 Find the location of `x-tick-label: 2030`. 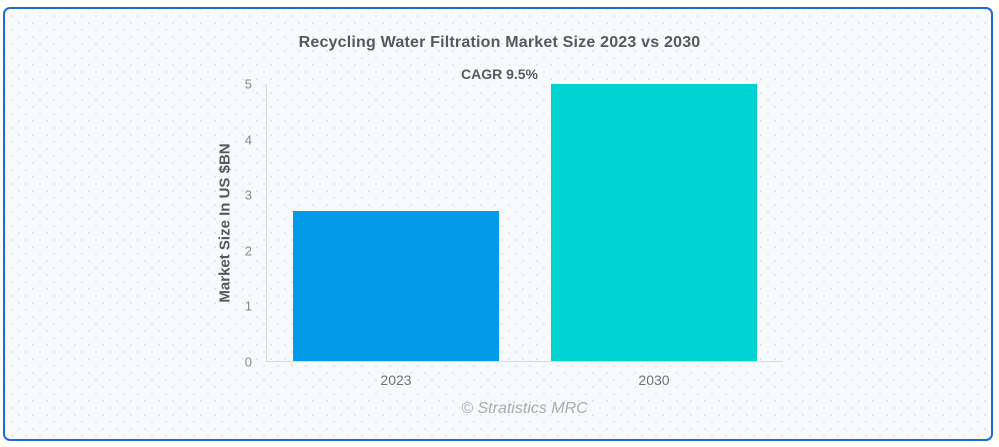

x-tick-label: 2030 is located at coordinates (654, 380).